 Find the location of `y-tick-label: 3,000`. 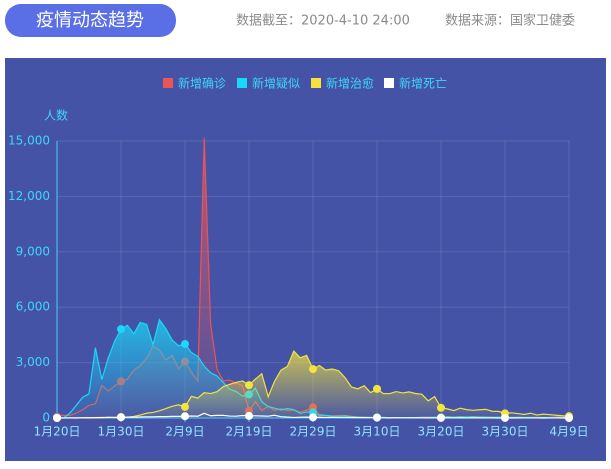

y-tick-label: 3,000 is located at coordinates (33, 362).